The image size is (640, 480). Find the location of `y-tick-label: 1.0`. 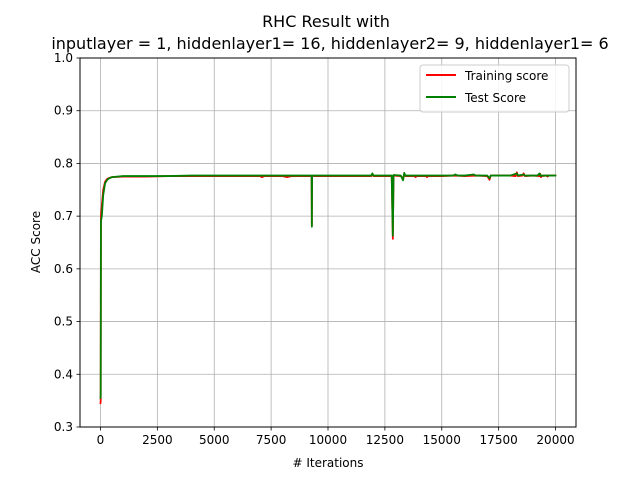

y-tick-label: 1.0 is located at coordinates (63, 58).